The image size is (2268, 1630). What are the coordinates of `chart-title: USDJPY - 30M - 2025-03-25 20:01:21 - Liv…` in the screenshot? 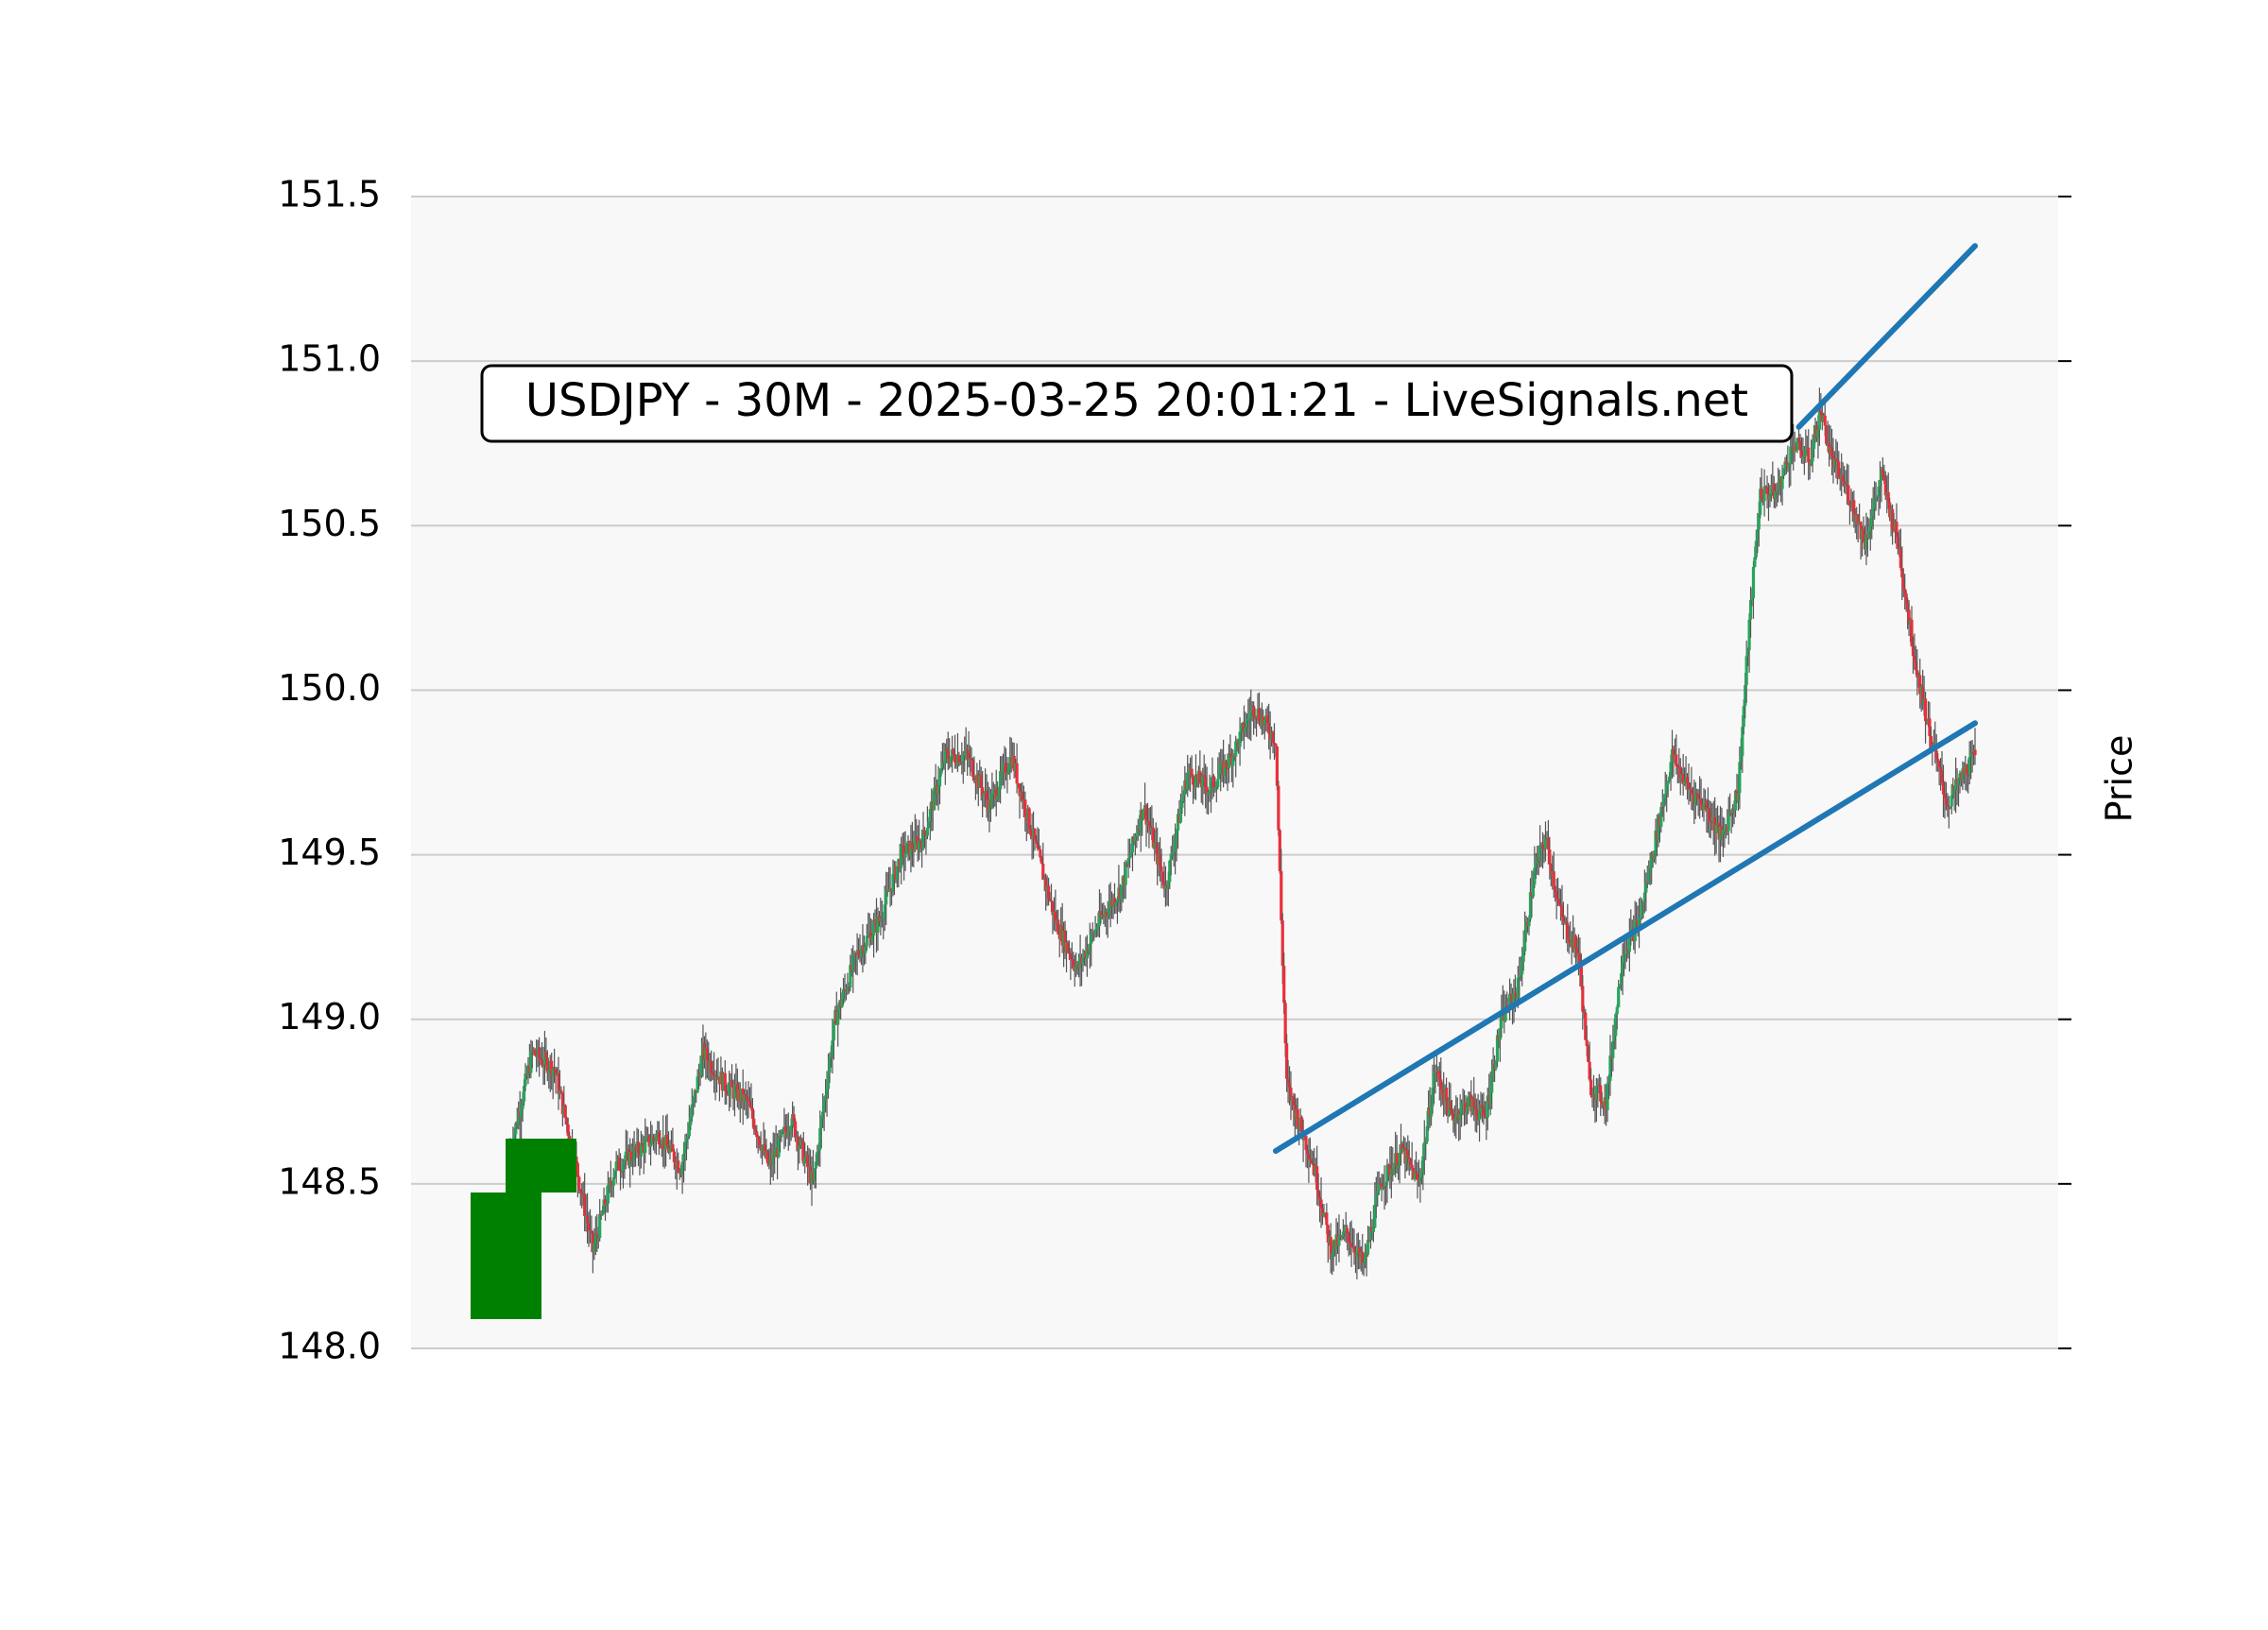 It's located at (1136, 401).